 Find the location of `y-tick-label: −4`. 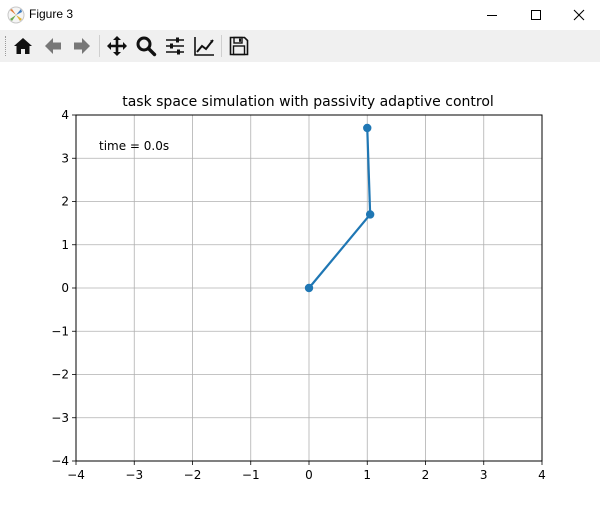

y-tick-label: −4 is located at coordinates (60, 461).